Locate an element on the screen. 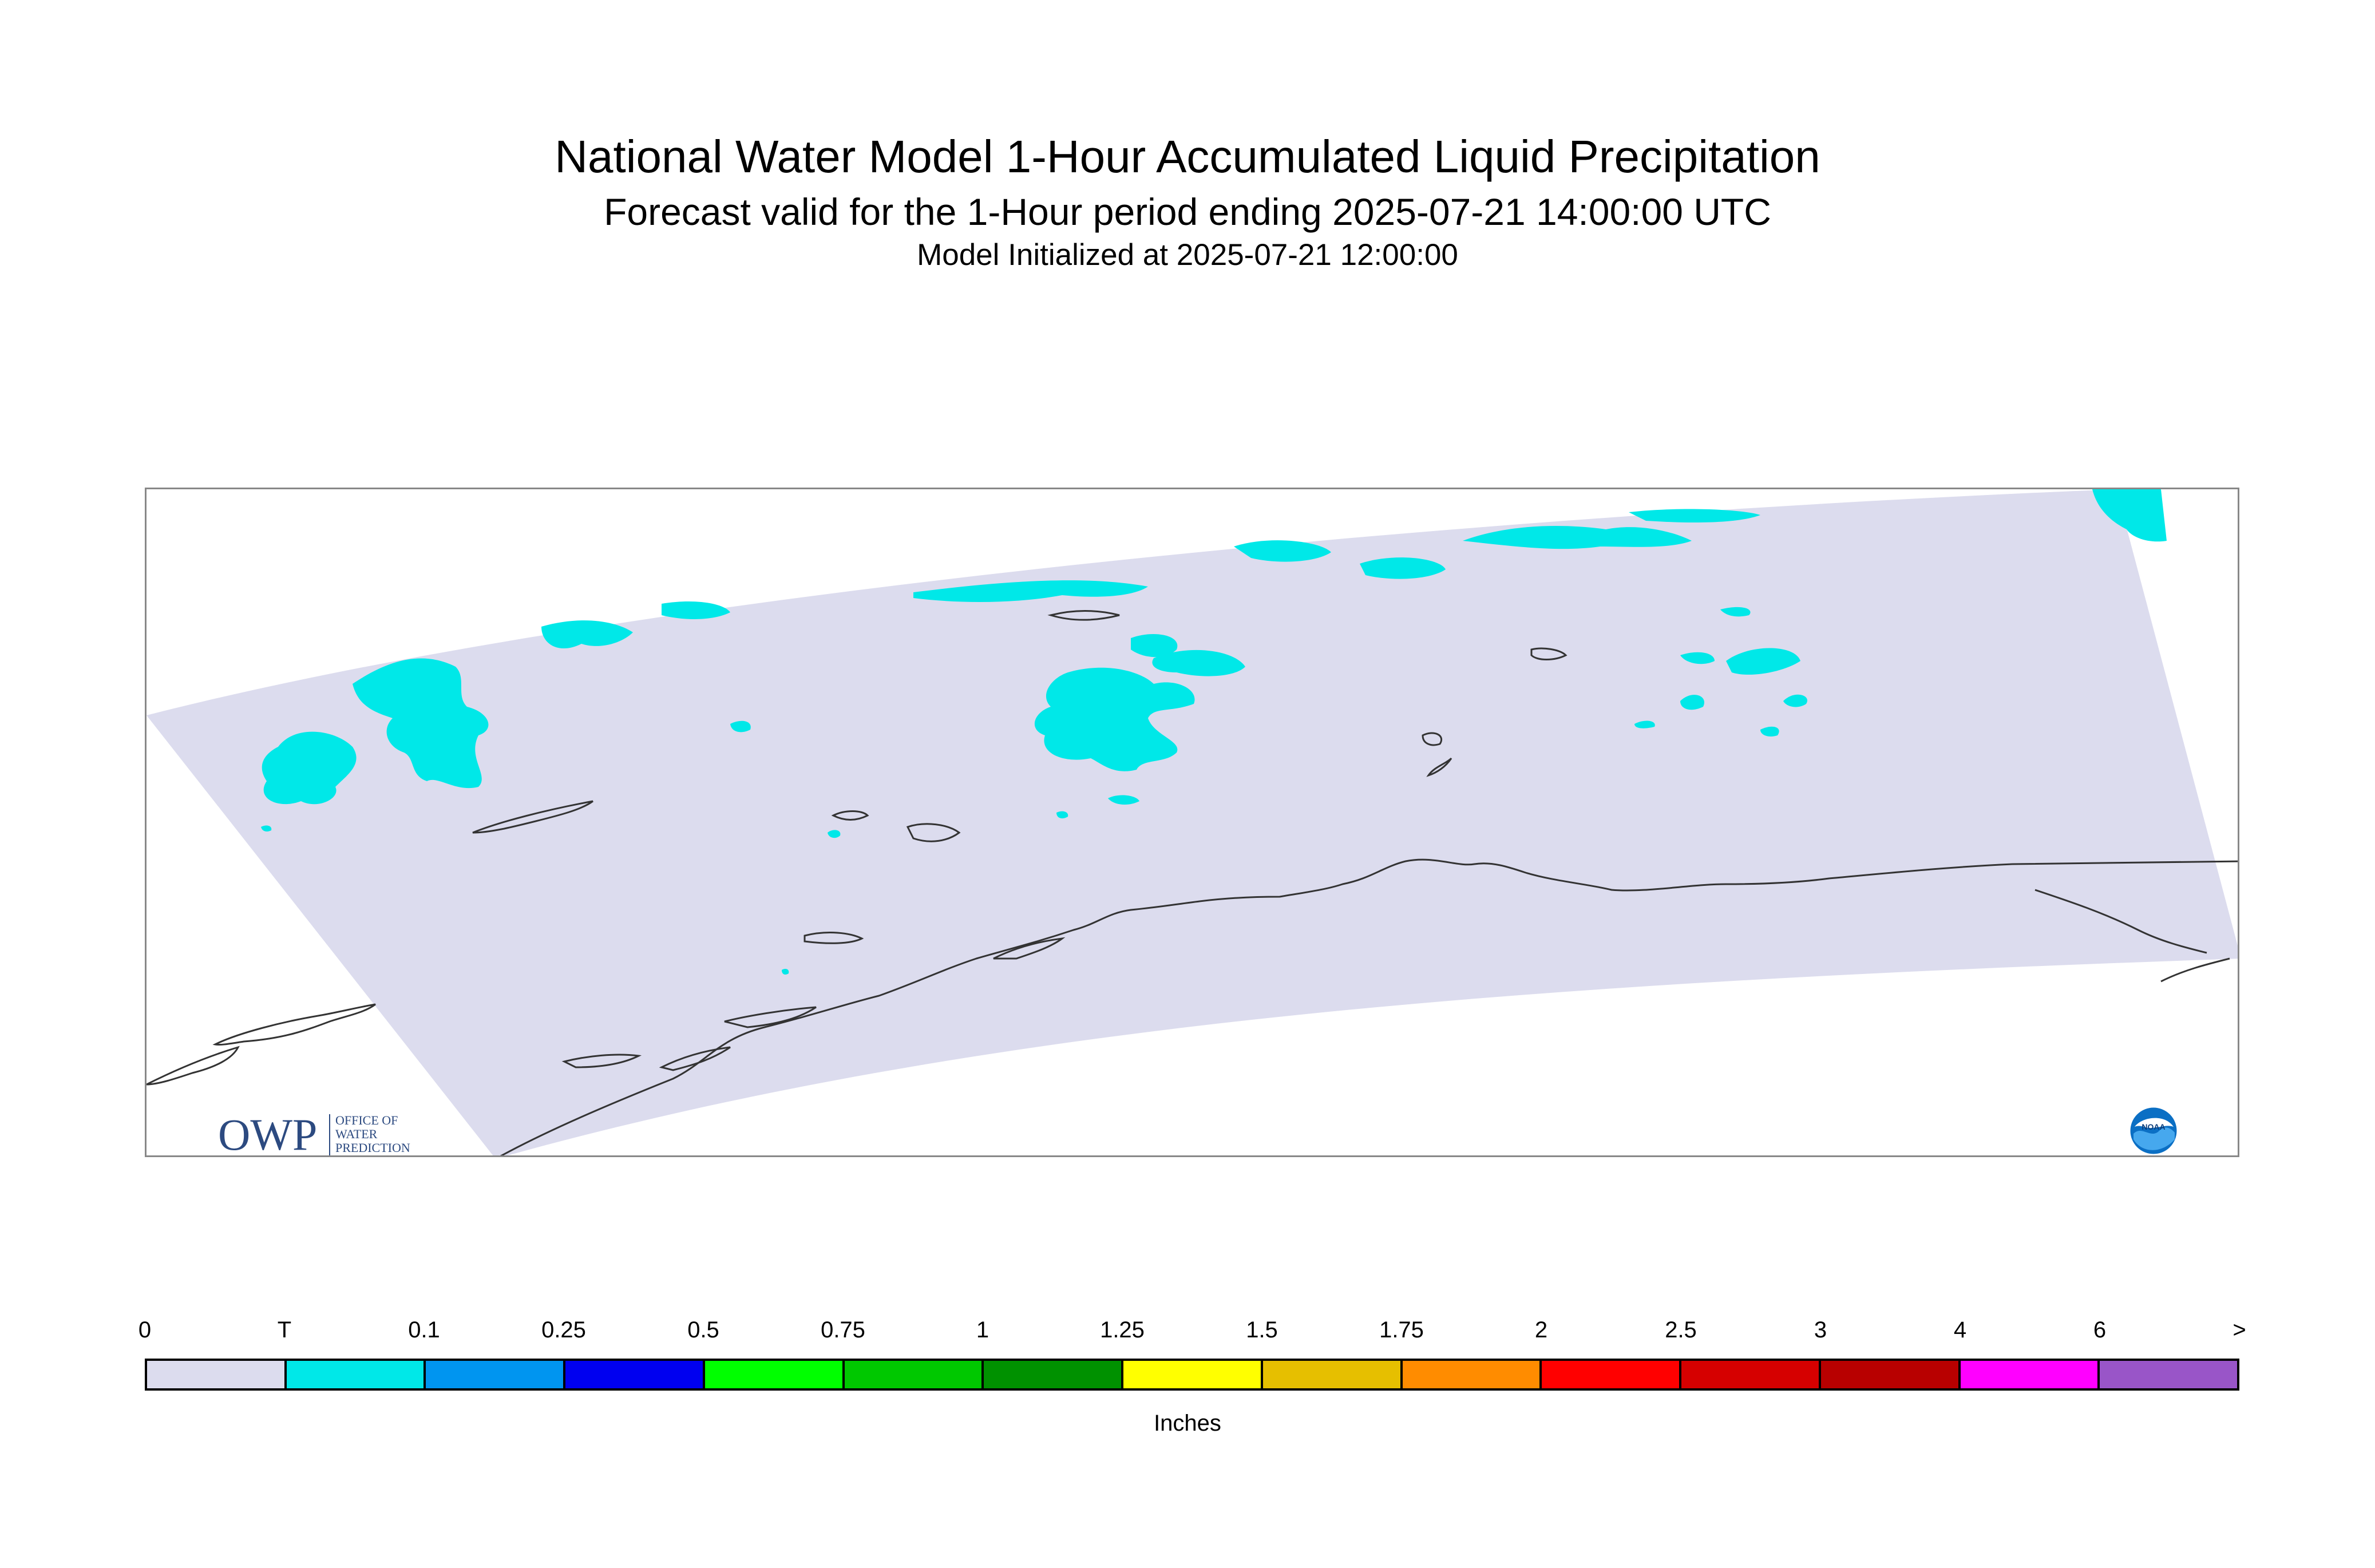  legend-tick-label: 1.25 is located at coordinates (1122, 1330).